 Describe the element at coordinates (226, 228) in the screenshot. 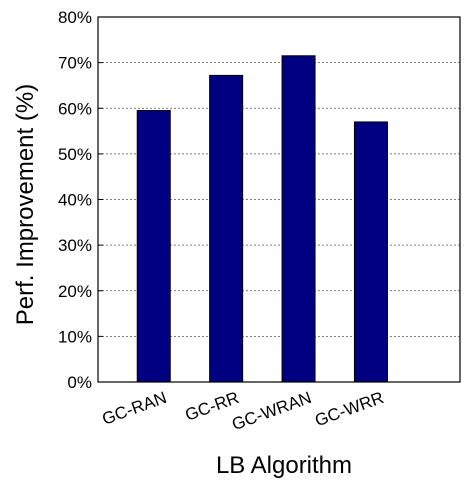

I see `bar-gc-rr` at that location.